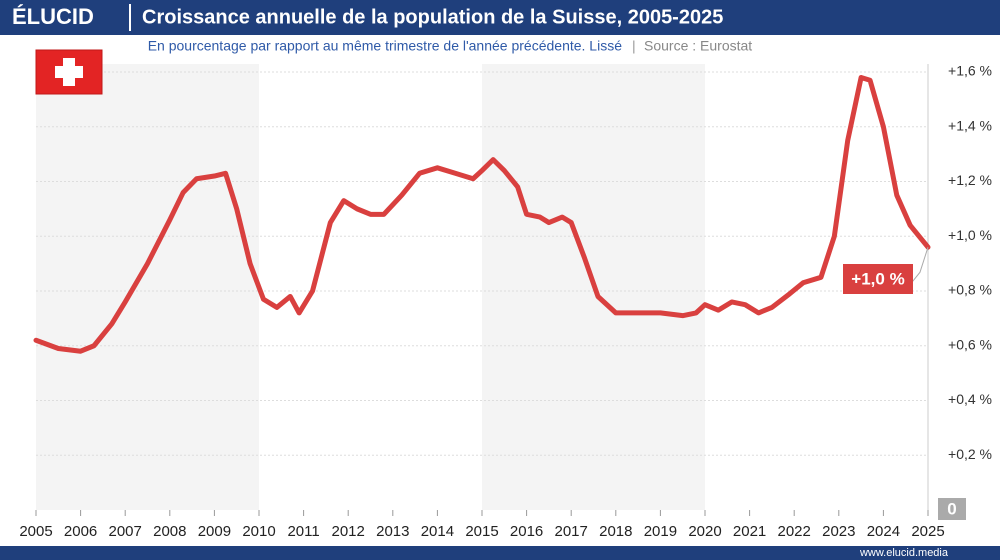 Image resolution: width=1000 pixels, height=560 pixels. I want to click on x-tick-label: 2016, so click(526, 531).